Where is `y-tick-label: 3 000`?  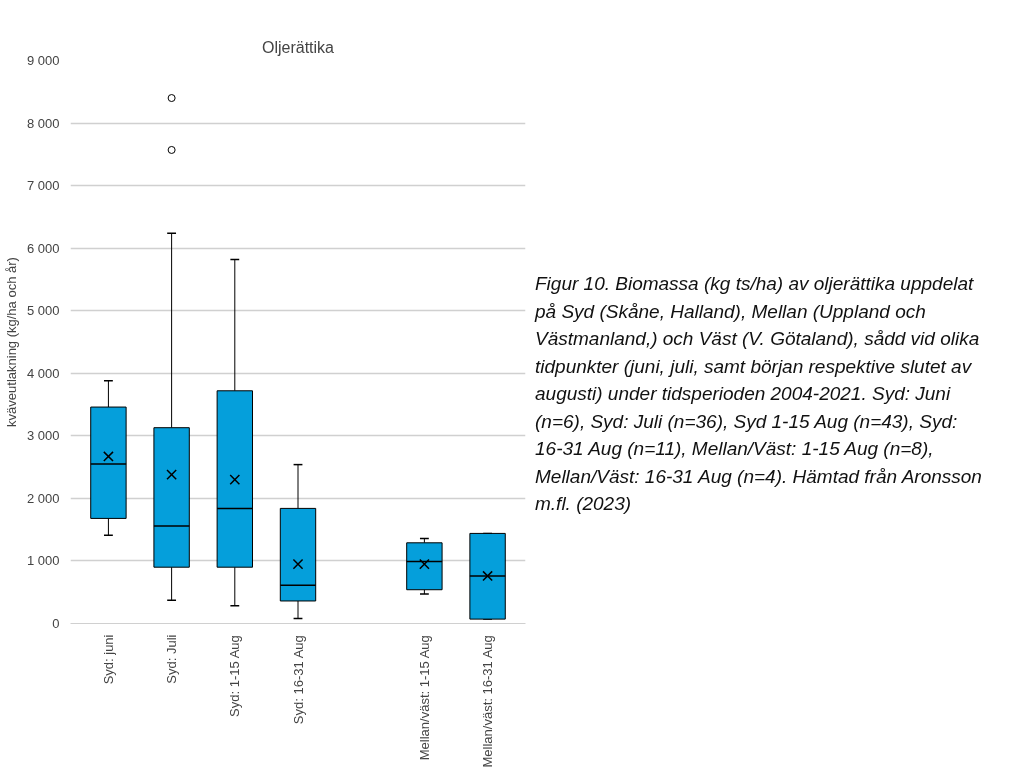 y-tick-label: 3 000 is located at coordinates (43, 436).